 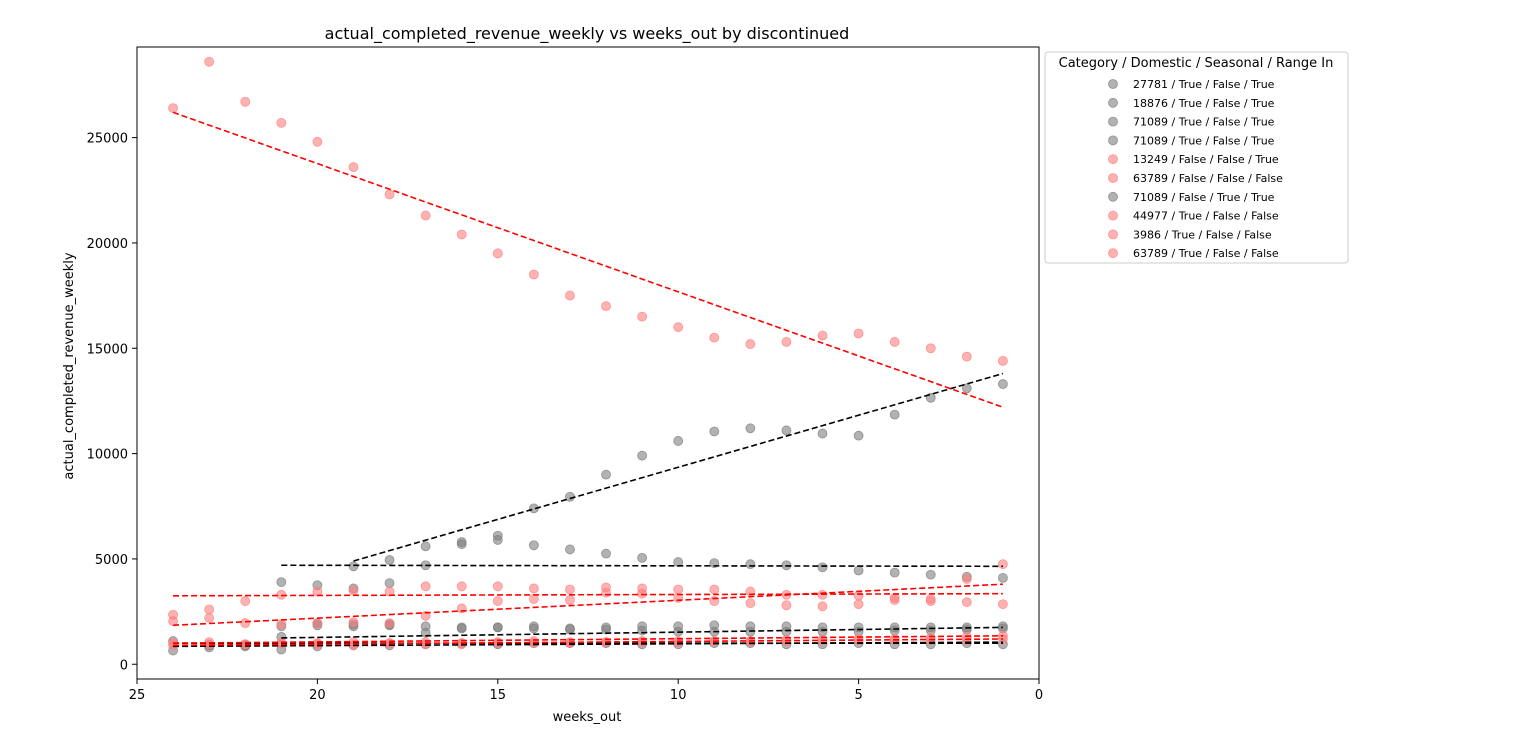 What do you see at coordinates (1204, 84) in the screenshot?
I see `legend-entry-label: 27781 / True / False / True` at bounding box center [1204, 84].